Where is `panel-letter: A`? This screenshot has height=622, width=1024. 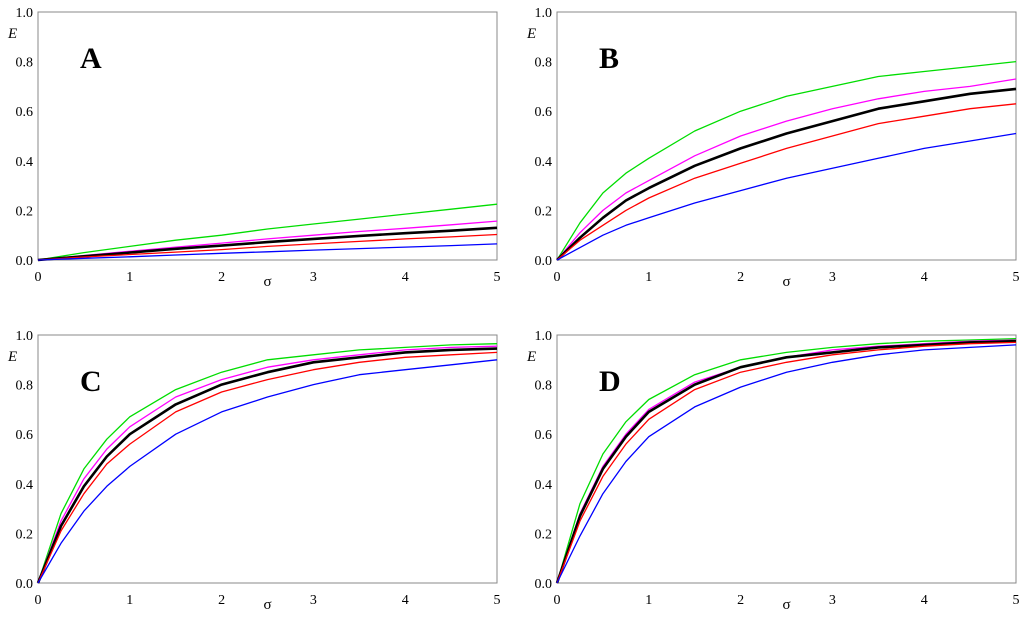 panel-letter: A is located at coordinates (91, 58).